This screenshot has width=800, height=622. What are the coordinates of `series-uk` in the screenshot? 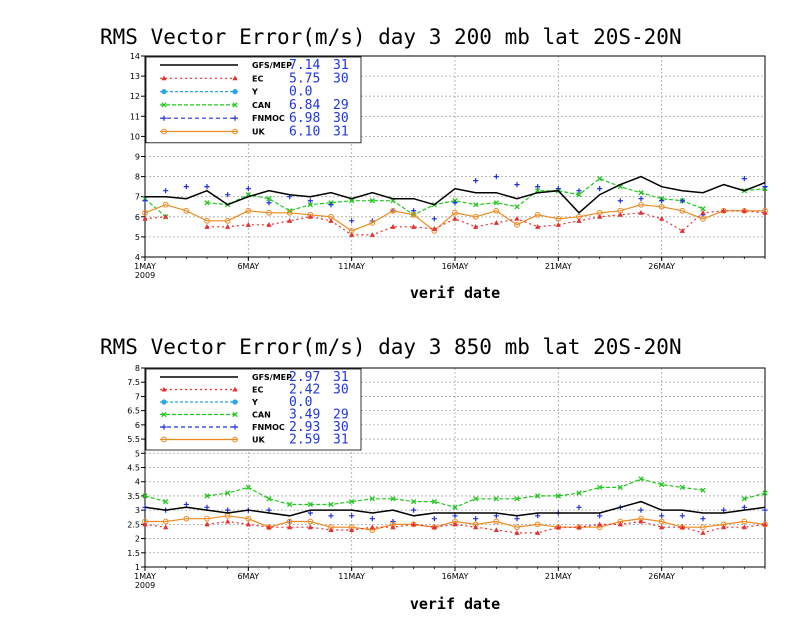 It's located at (455, 217).